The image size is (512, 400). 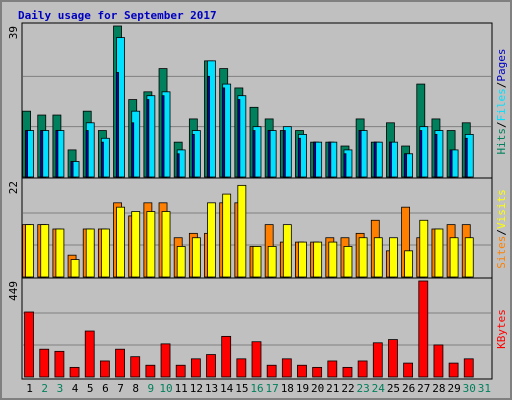 I want to click on legend: KBytes, so click(x=501, y=329).